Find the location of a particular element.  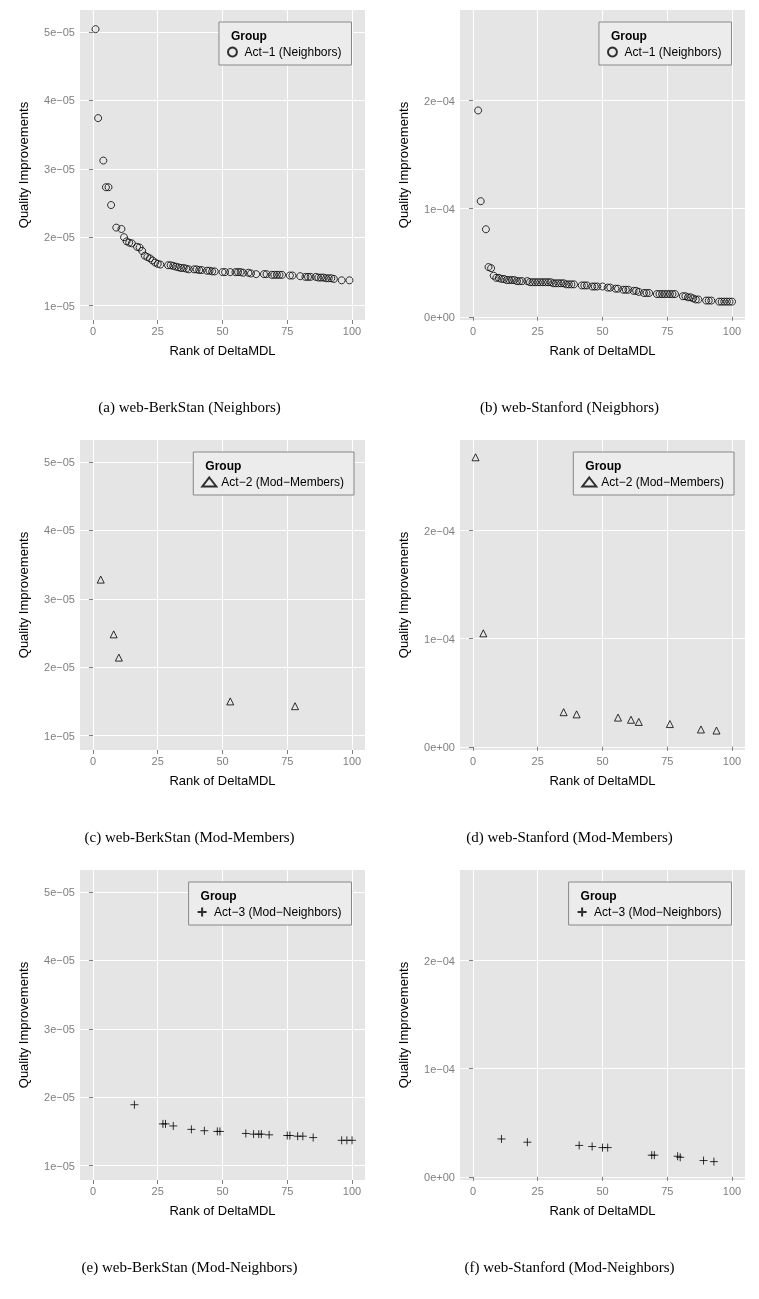

text: (a) web-BerkStan (Neighbors) is located at coordinates (189, 407).